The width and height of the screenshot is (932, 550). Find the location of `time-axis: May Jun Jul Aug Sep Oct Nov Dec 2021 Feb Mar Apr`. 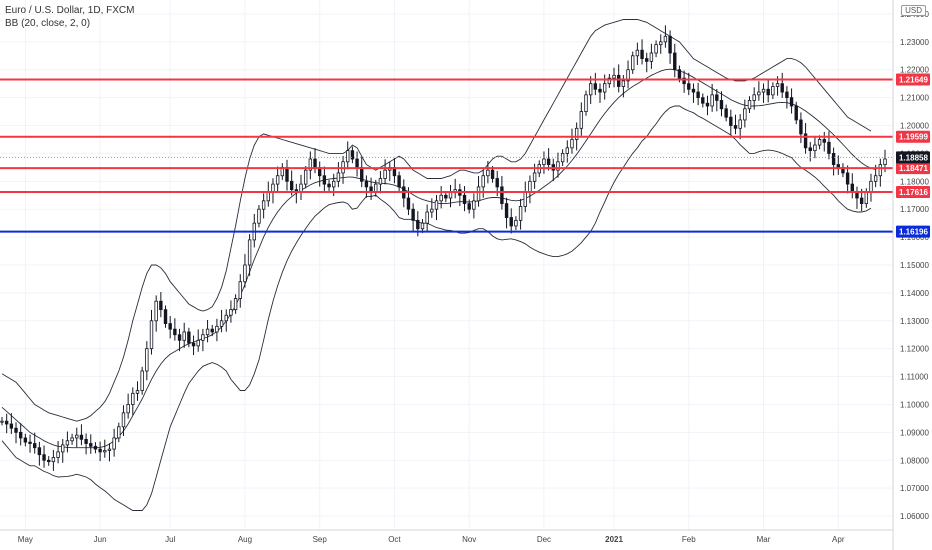

time-axis: May Jun Jul Aug Sep Oct Nov Dec 2021 Feb Mar Apr is located at coordinates (431, 539).